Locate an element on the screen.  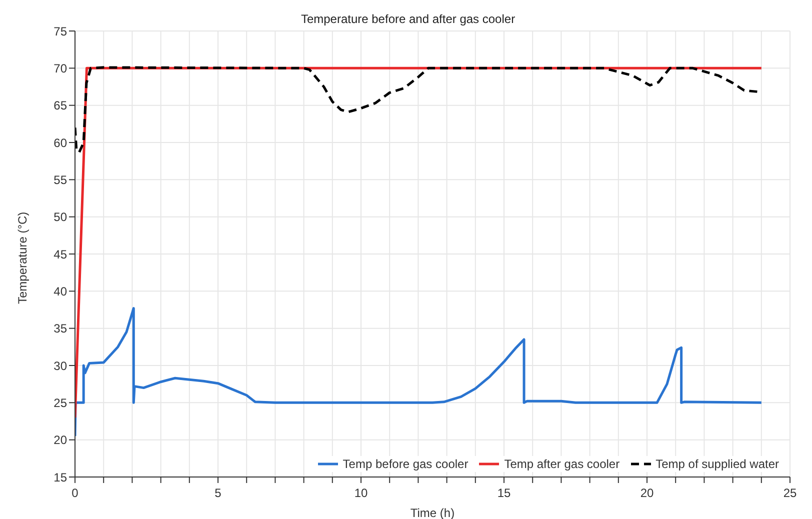
y-tick-label: 40 is located at coordinates (61, 291).